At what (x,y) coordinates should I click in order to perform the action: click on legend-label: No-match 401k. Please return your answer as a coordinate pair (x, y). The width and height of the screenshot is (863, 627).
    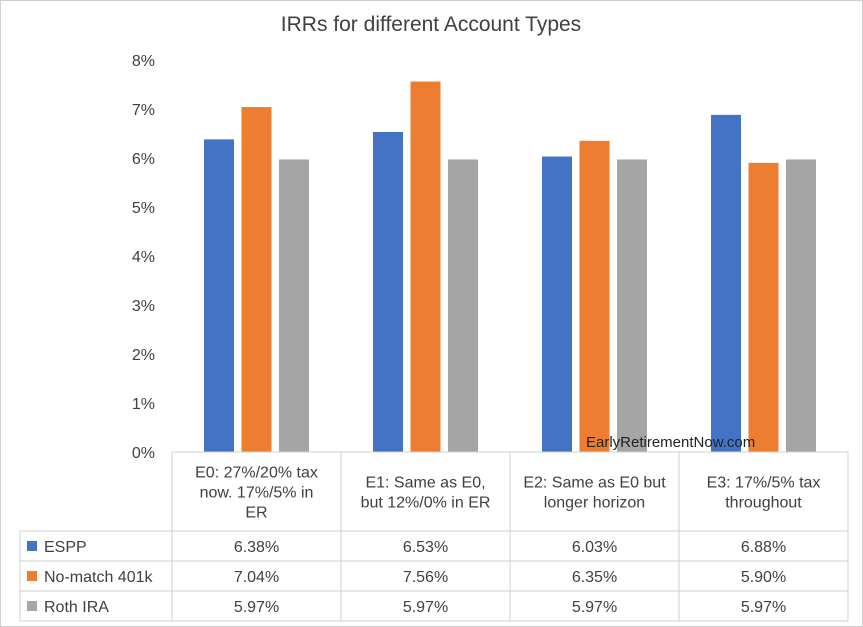
    Looking at the image, I should click on (98, 577).